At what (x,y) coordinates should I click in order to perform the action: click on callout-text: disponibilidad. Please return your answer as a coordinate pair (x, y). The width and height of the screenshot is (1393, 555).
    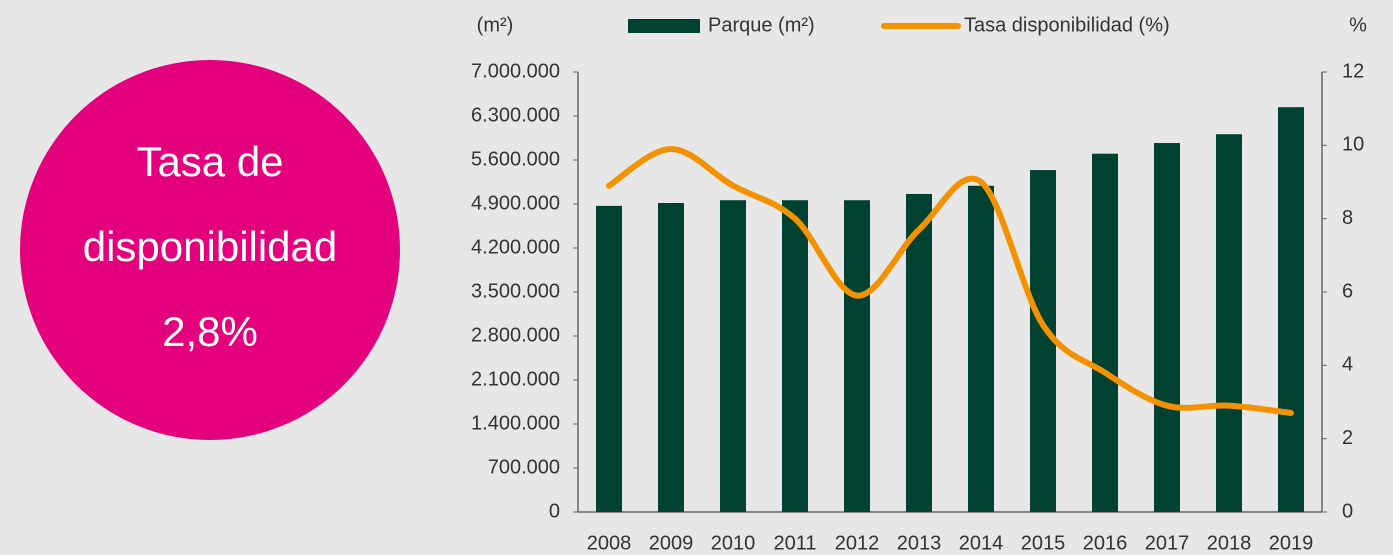
    Looking at the image, I should click on (210, 246).